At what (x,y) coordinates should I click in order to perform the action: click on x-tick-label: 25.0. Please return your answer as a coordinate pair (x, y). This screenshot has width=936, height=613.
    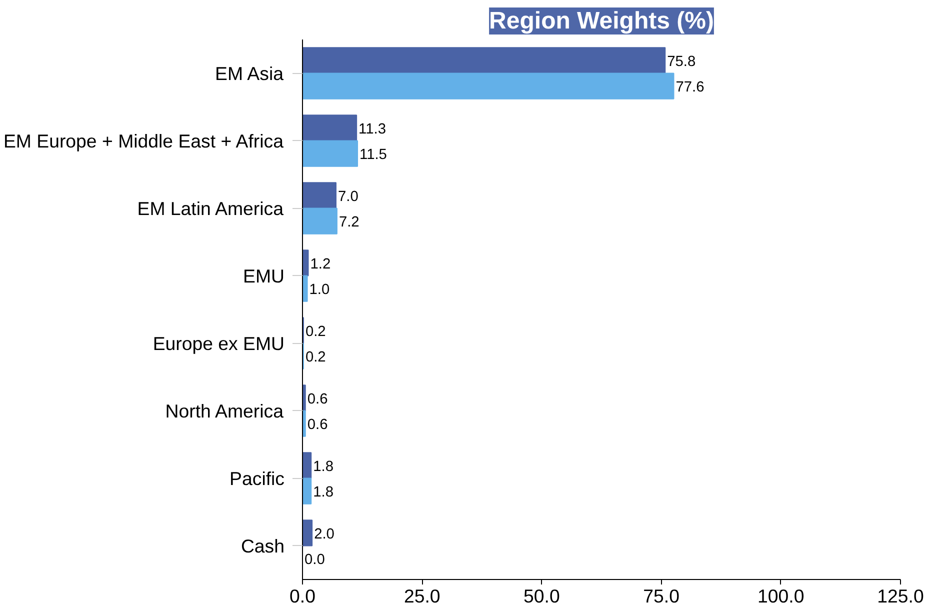
    Looking at the image, I should click on (422, 596).